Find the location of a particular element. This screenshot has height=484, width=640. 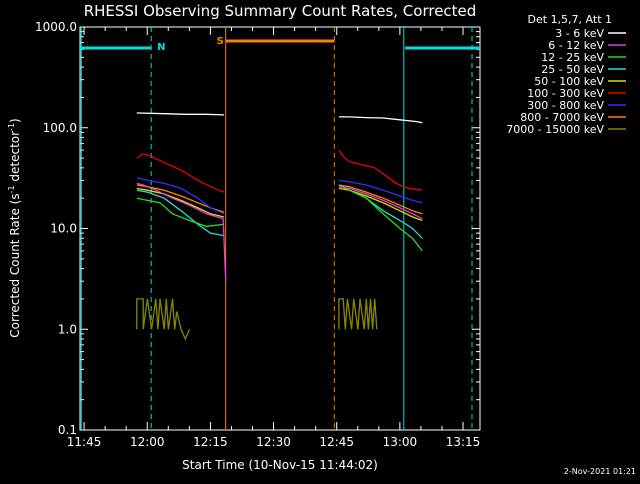

marker-flag: S is located at coordinates (220, 41).